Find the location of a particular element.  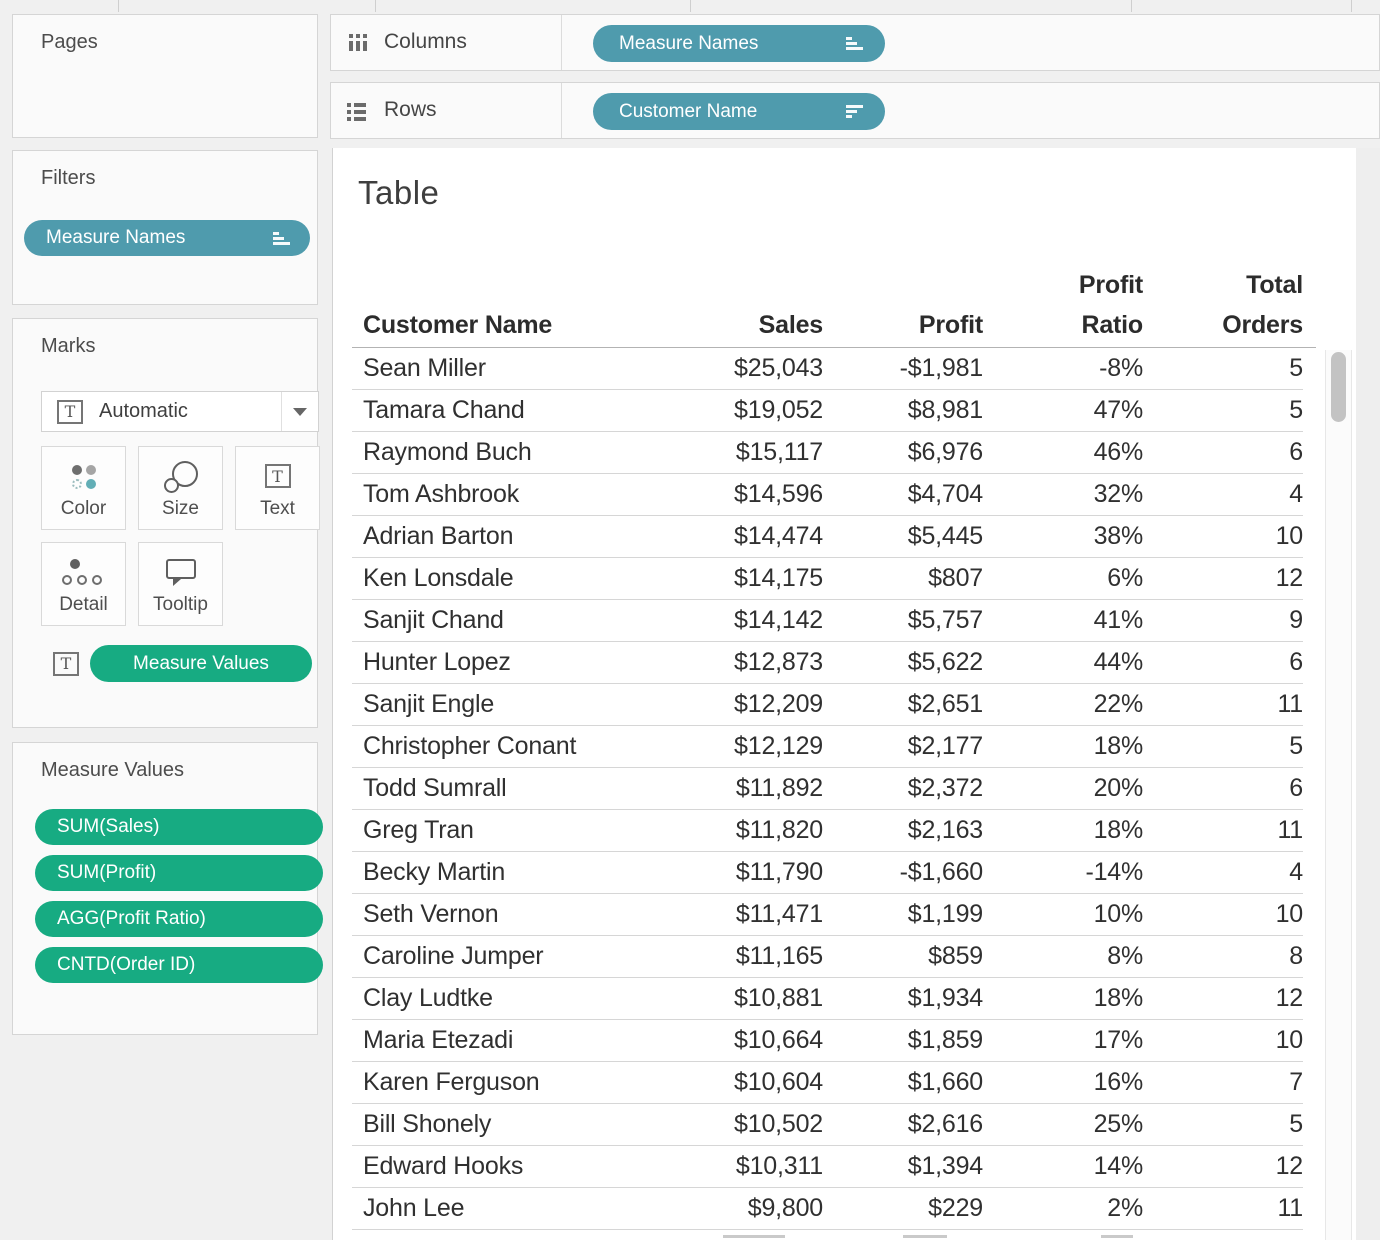

measure-pill-sum-sales: SUM(Sales) is located at coordinates (179, 827).